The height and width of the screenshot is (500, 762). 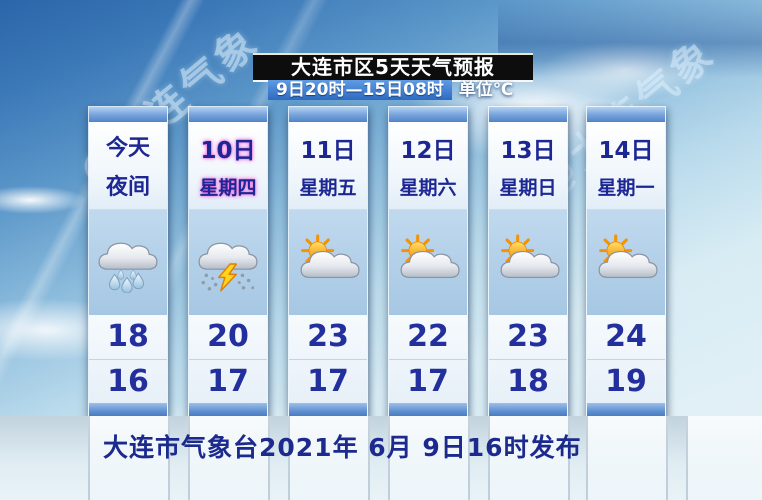 I want to click on forecast-panel-day12: 12日 星期六 22 17, so click(x=428, y=262).